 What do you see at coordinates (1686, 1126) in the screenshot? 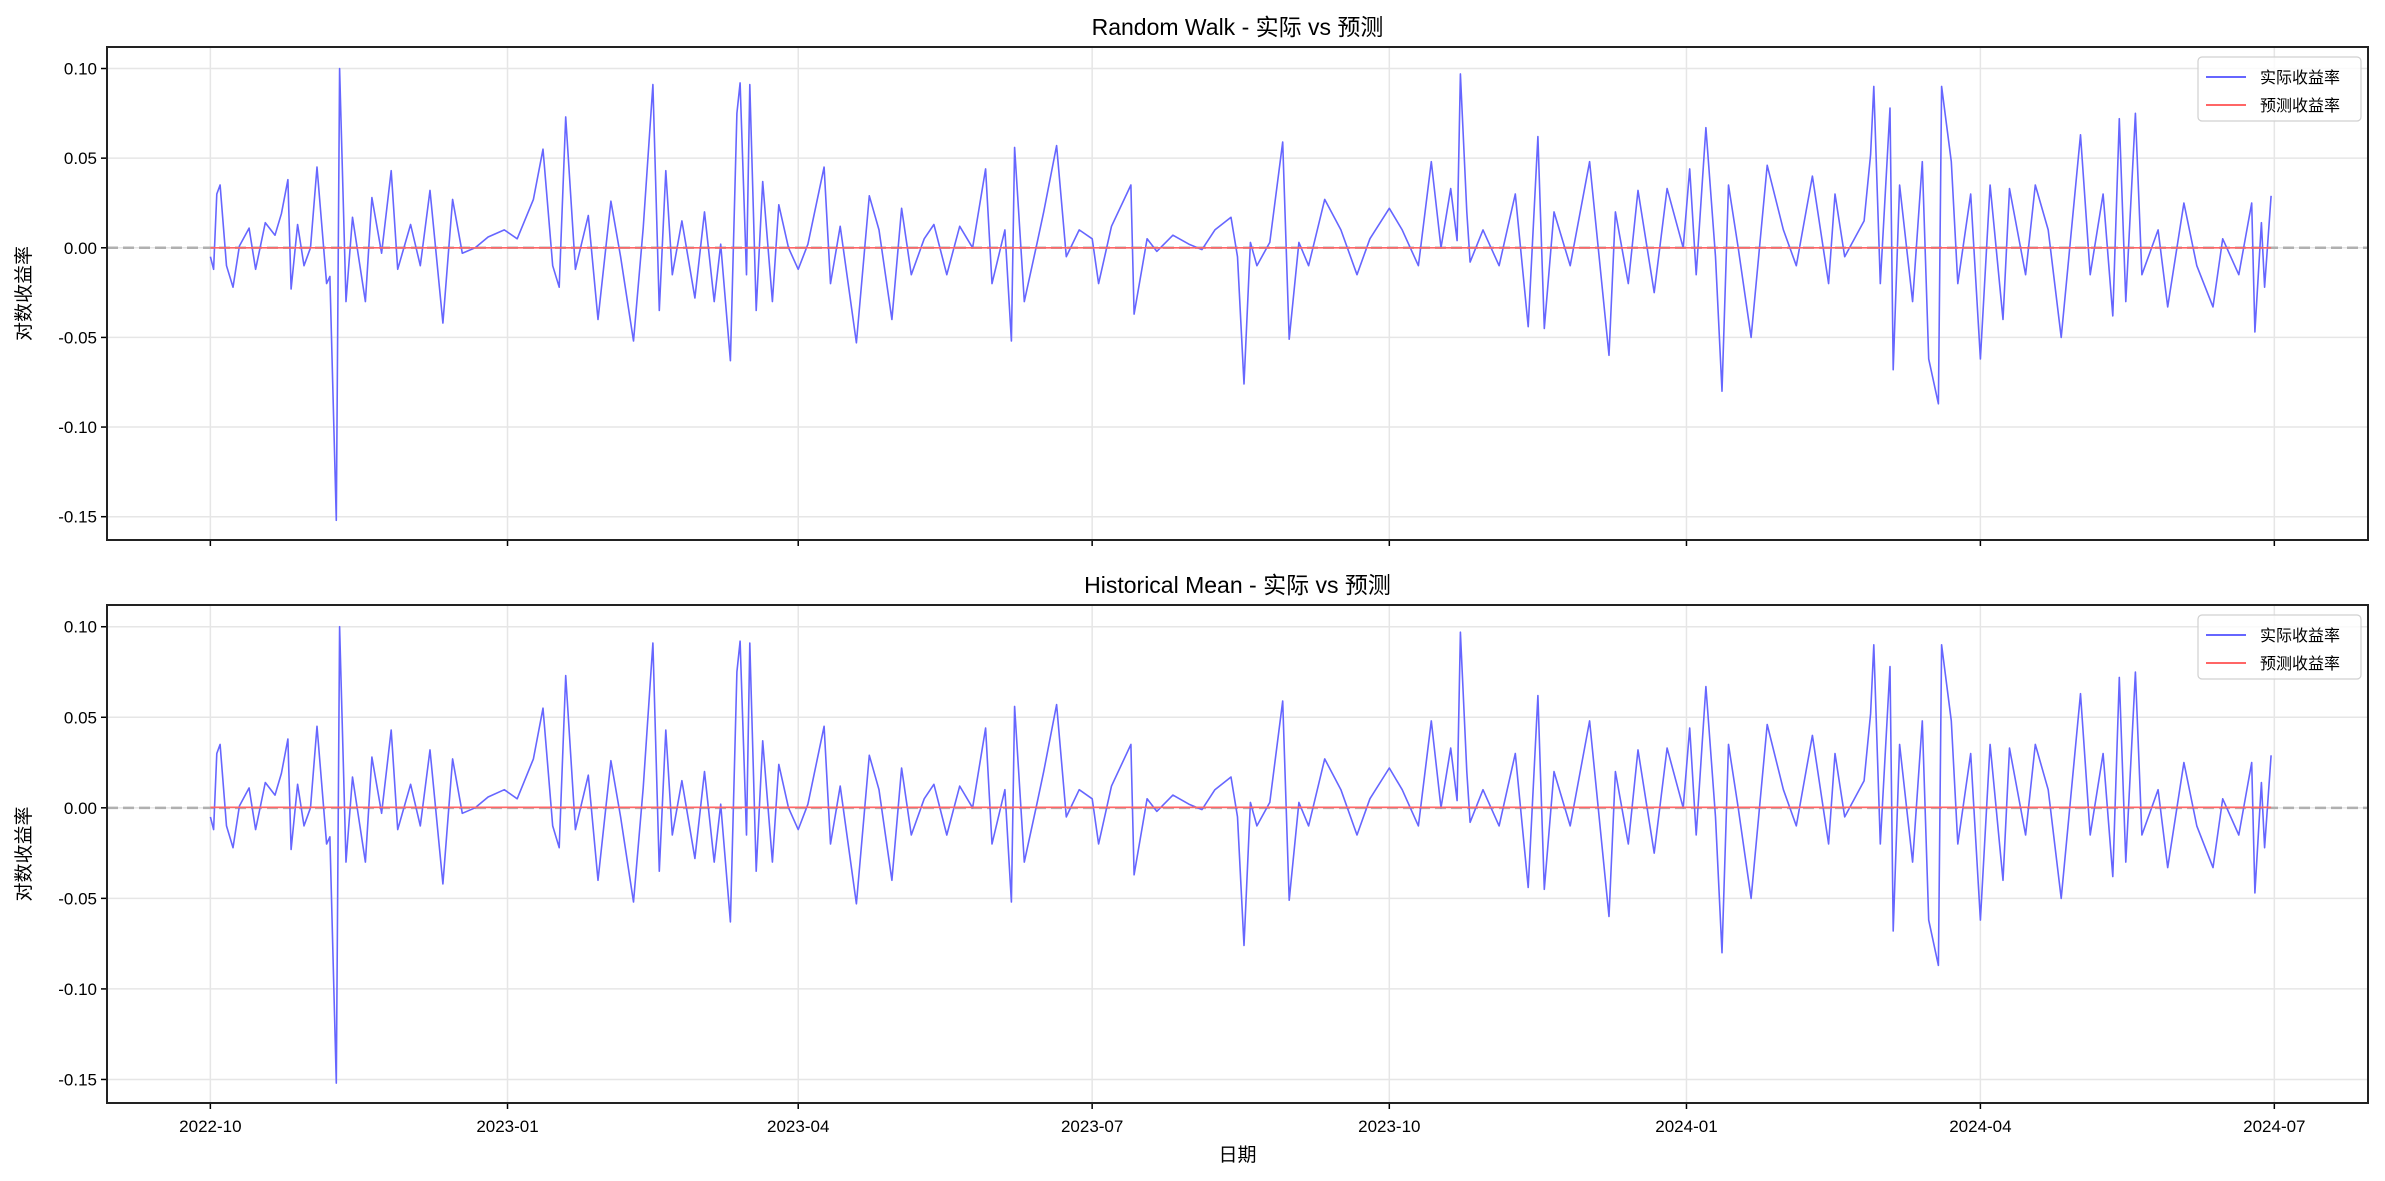
I see `x-tick-label: 2024-01` at bounding box center [1686, 1126].